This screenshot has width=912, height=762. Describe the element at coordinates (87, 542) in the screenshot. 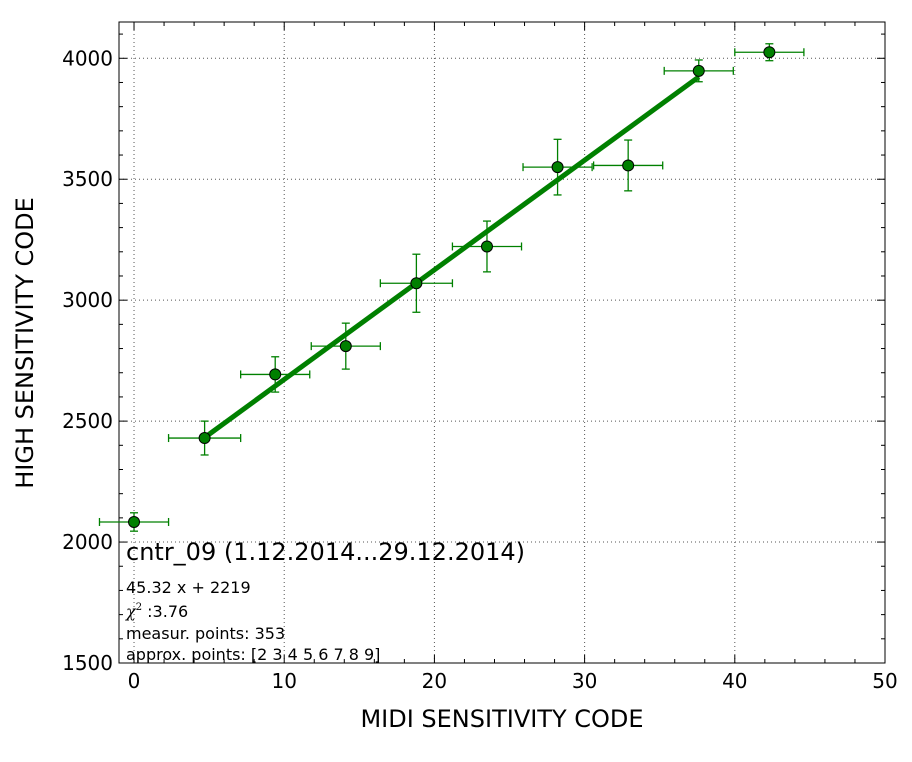

I see `y-tick-label: 2000` at that location.